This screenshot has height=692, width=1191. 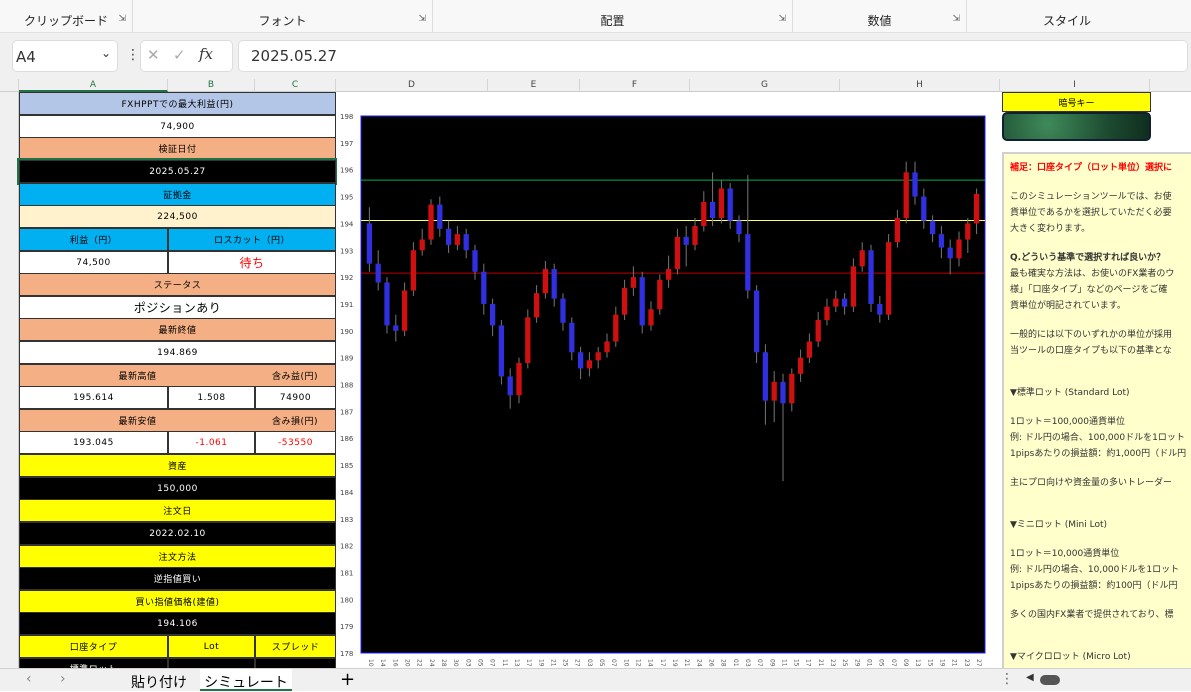 I want to click on last-low-label: 最新安値, so click(x=137, y=420).